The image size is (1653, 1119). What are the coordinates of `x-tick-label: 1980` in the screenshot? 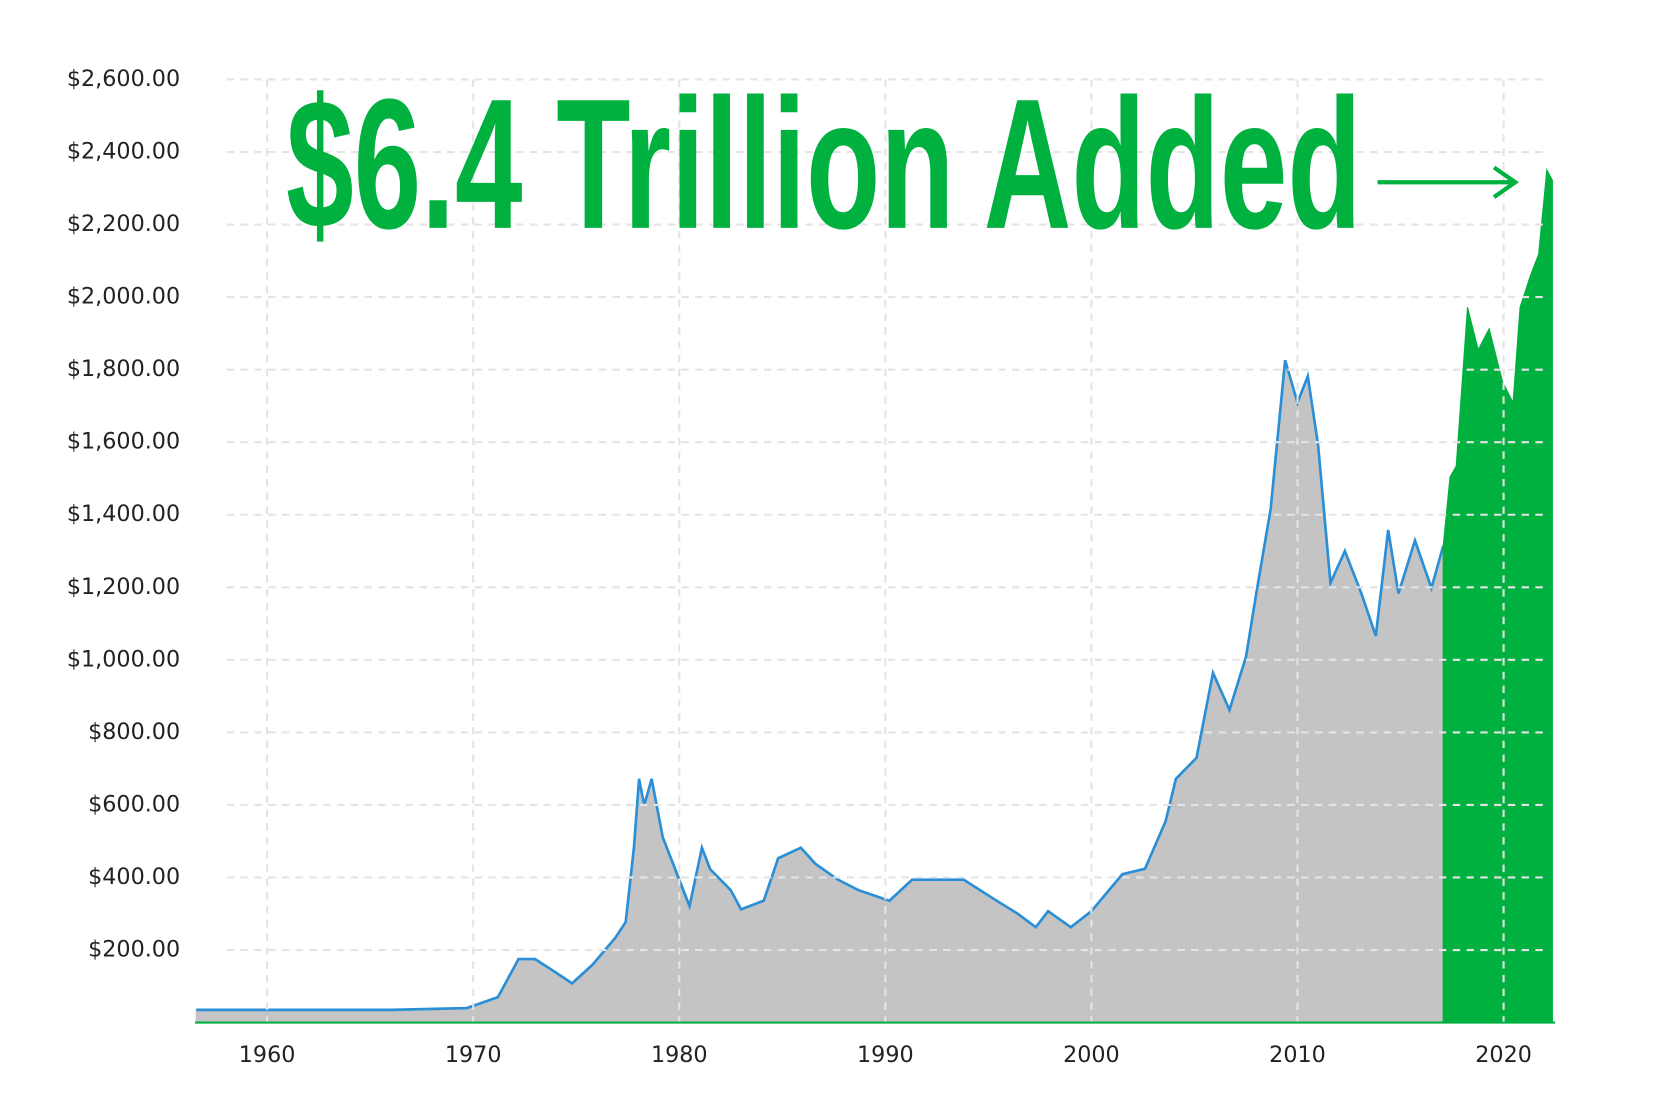 It's located at (679, 1055).